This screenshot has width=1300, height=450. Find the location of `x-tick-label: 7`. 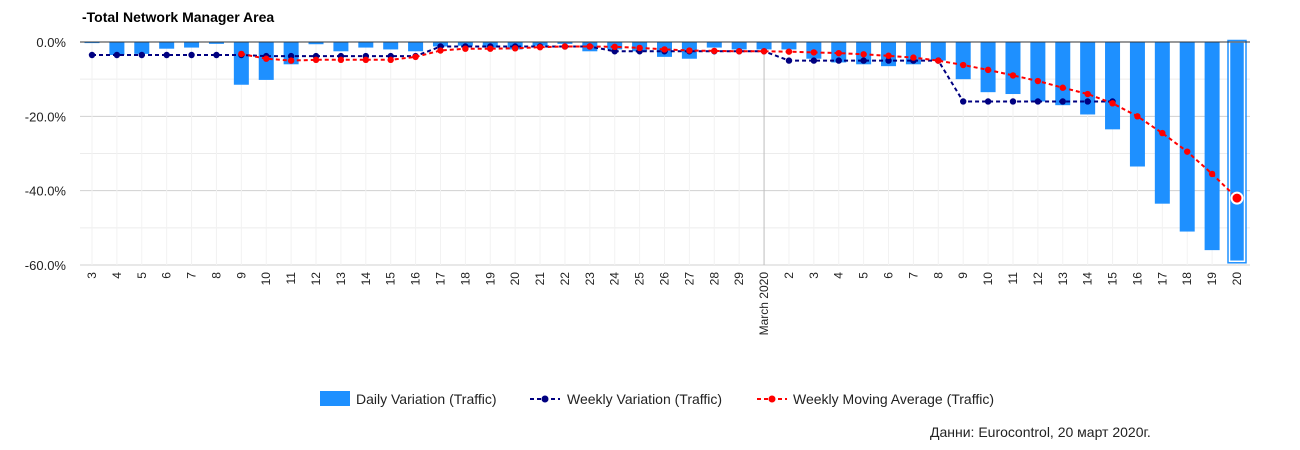

x-tick-label: 7 is located at coordinates (913, 275).